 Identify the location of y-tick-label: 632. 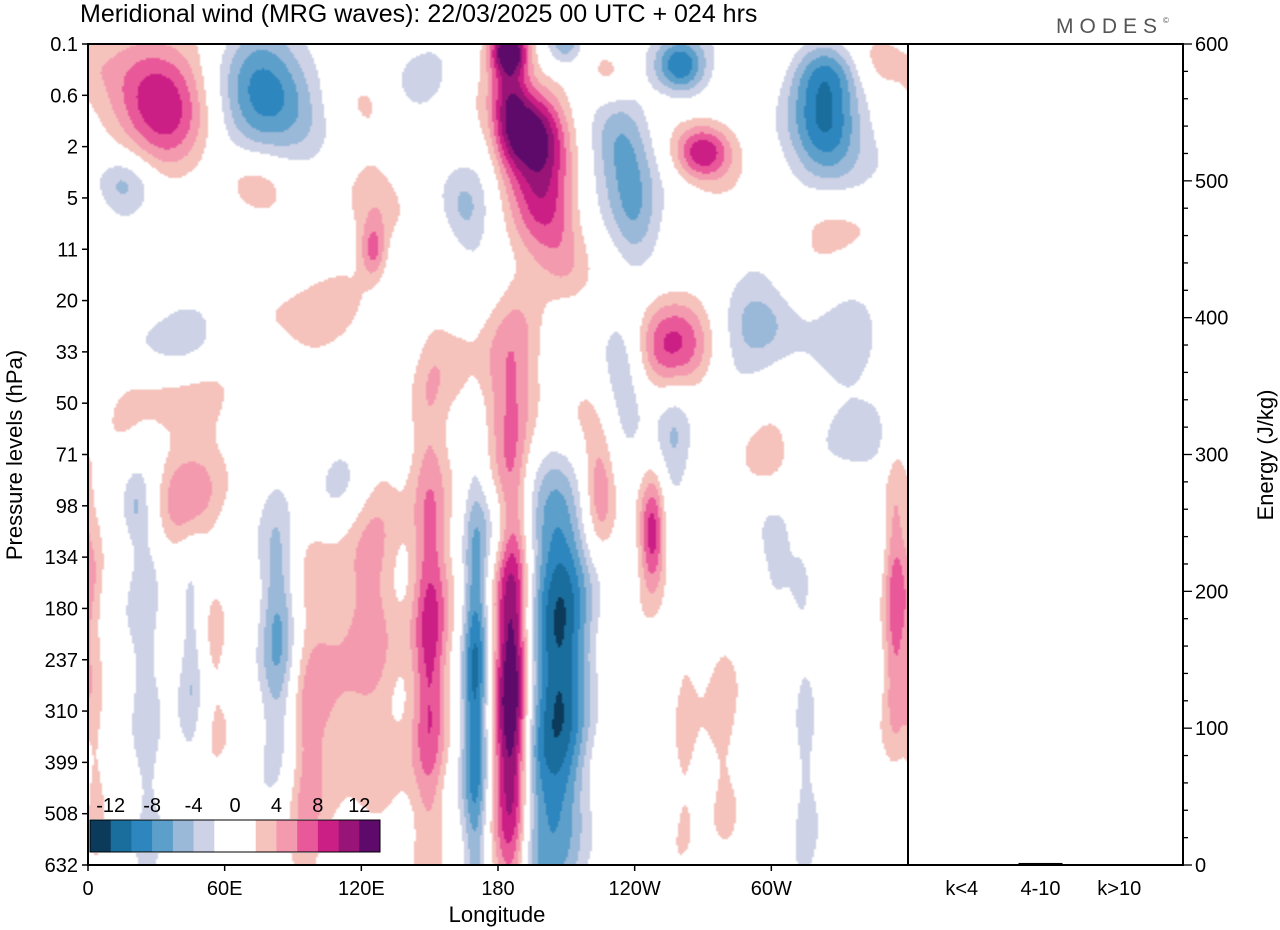
(61, 866).